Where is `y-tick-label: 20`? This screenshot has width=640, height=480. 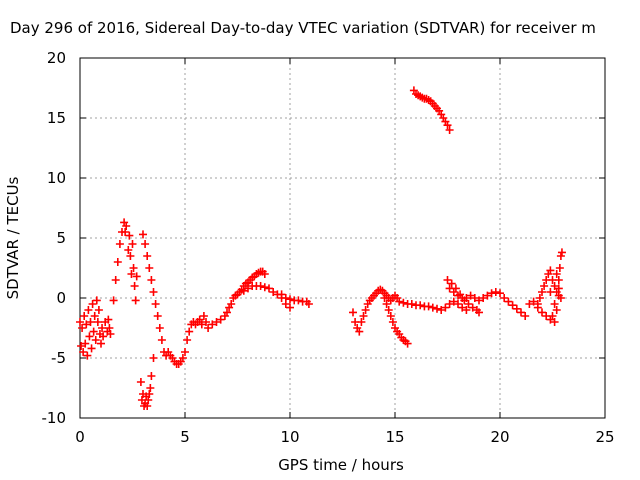
y-tick-label: 20 is located at coordinates (56, 58).